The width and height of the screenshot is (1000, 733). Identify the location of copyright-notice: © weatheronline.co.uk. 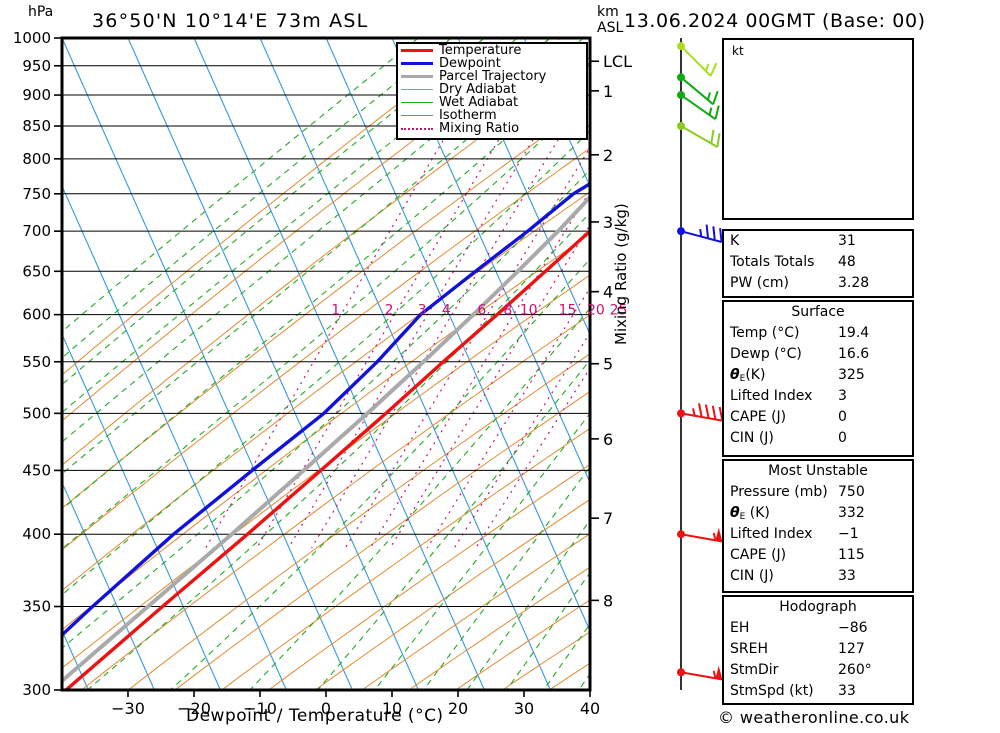
(814, 717).